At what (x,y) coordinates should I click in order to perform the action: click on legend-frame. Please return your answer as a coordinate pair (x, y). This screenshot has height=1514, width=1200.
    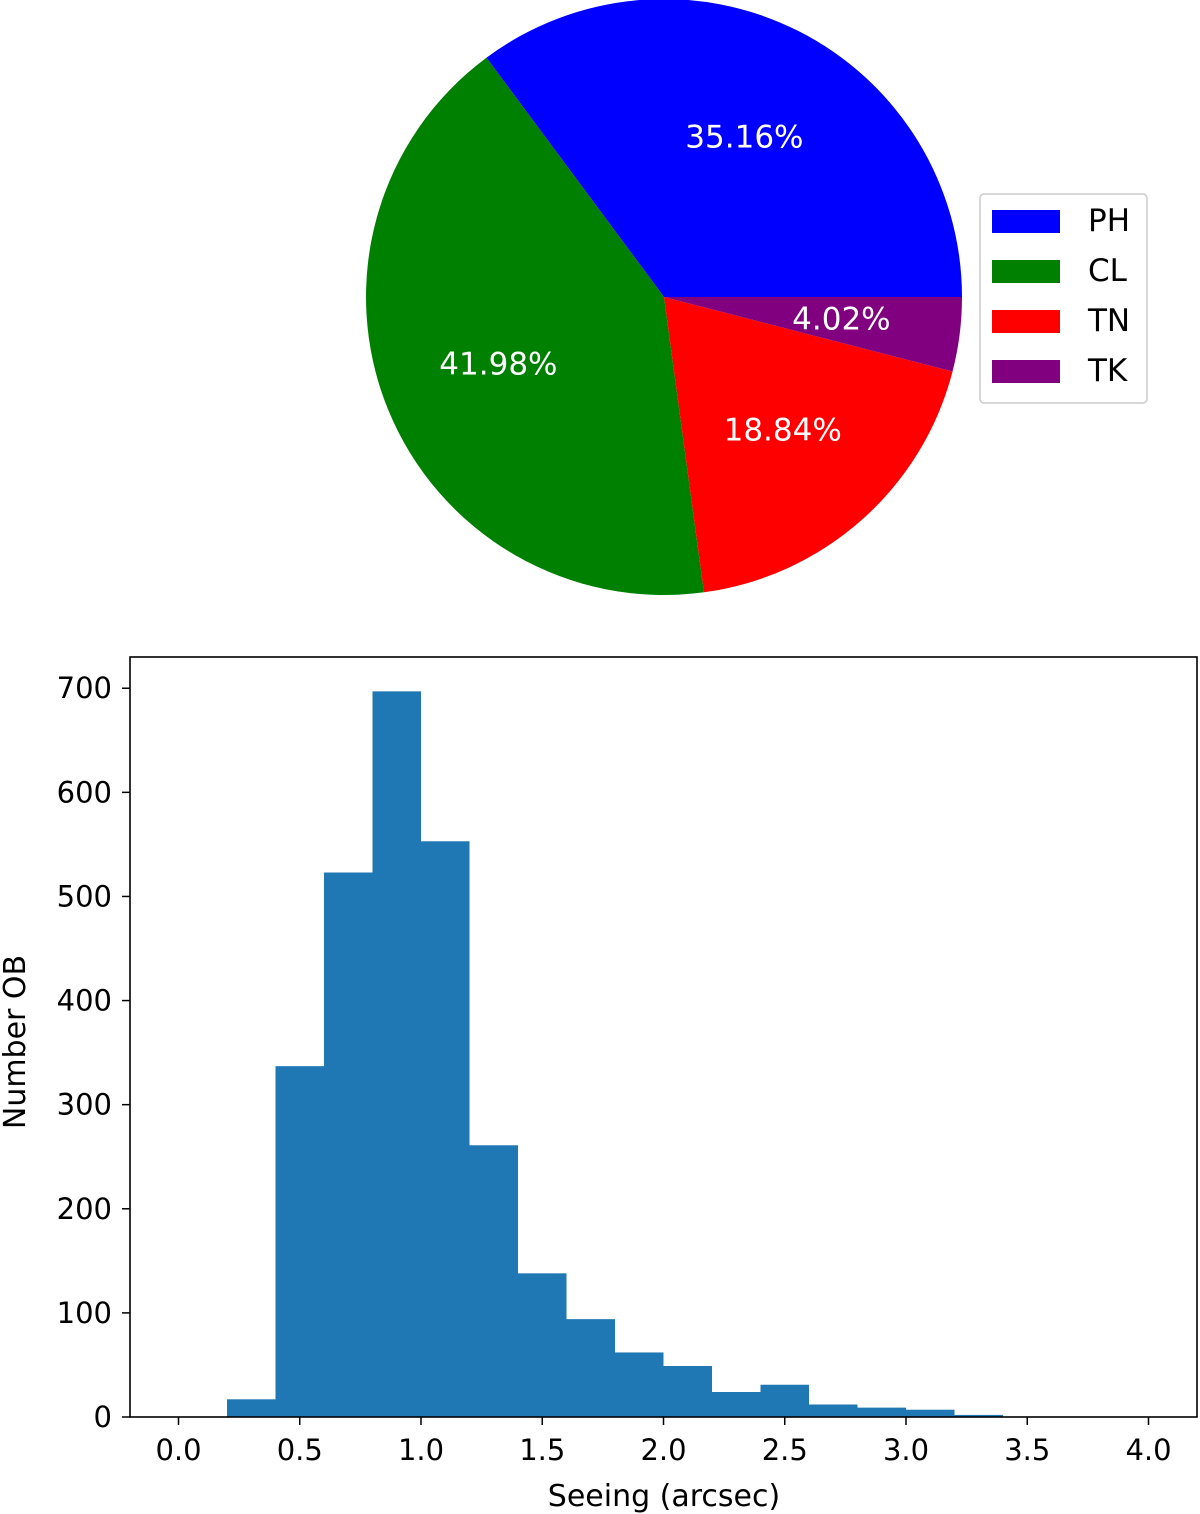
    Looking at the image, I should click on (1063, 298).